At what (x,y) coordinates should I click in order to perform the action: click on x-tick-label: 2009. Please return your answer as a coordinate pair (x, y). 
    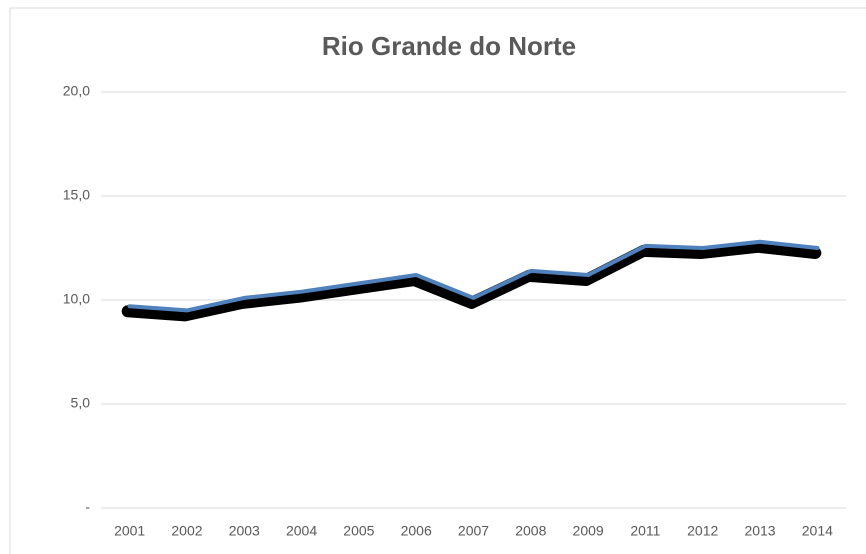
    Looking at the image, I should click on (588, 531).